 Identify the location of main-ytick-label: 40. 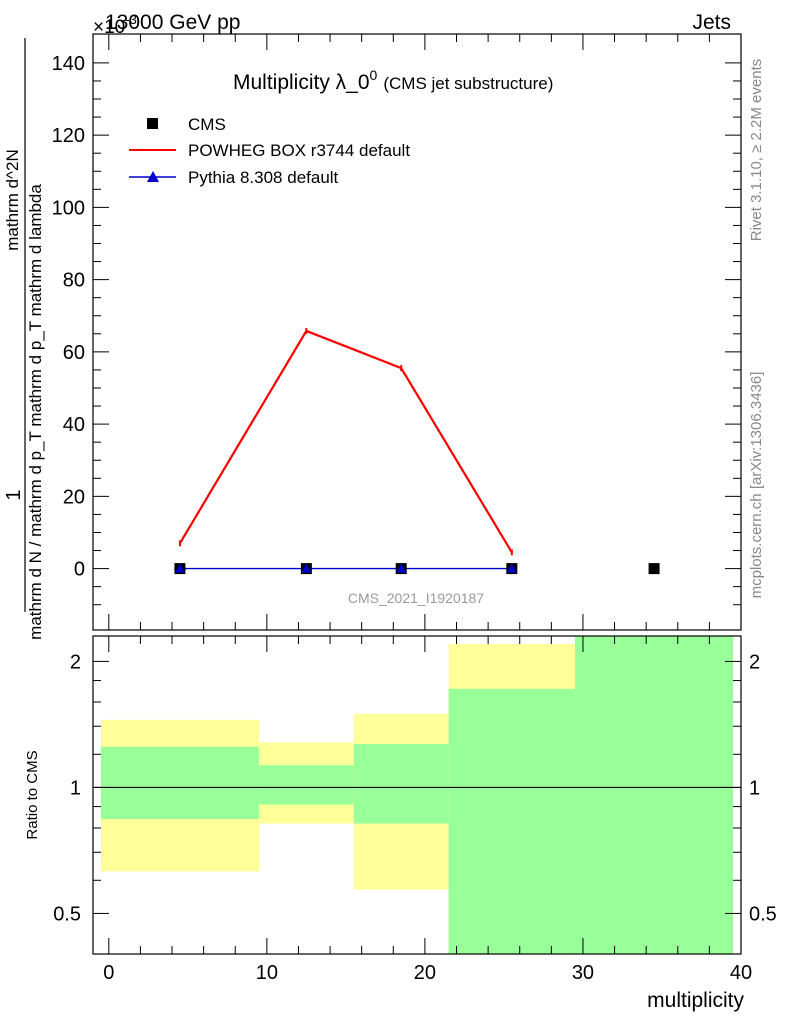
(74, 425).